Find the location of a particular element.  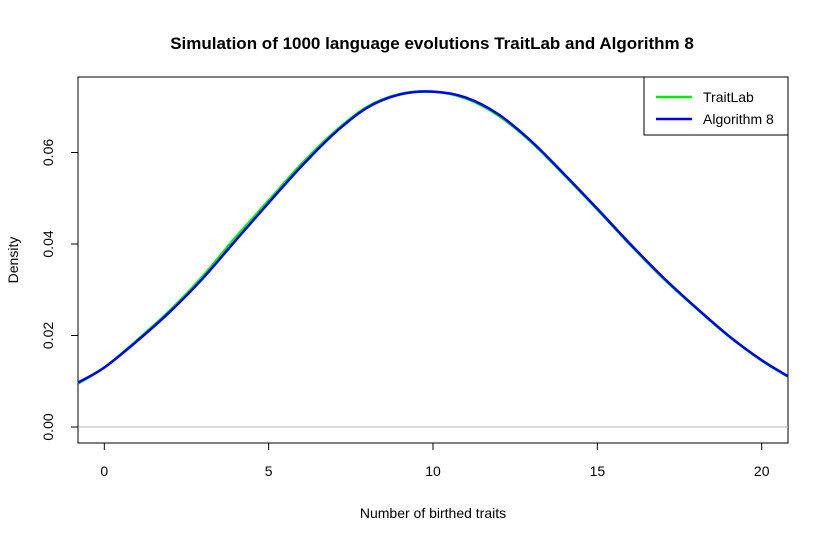

x-tick-label: 10 is located at coordinates (433, 471).